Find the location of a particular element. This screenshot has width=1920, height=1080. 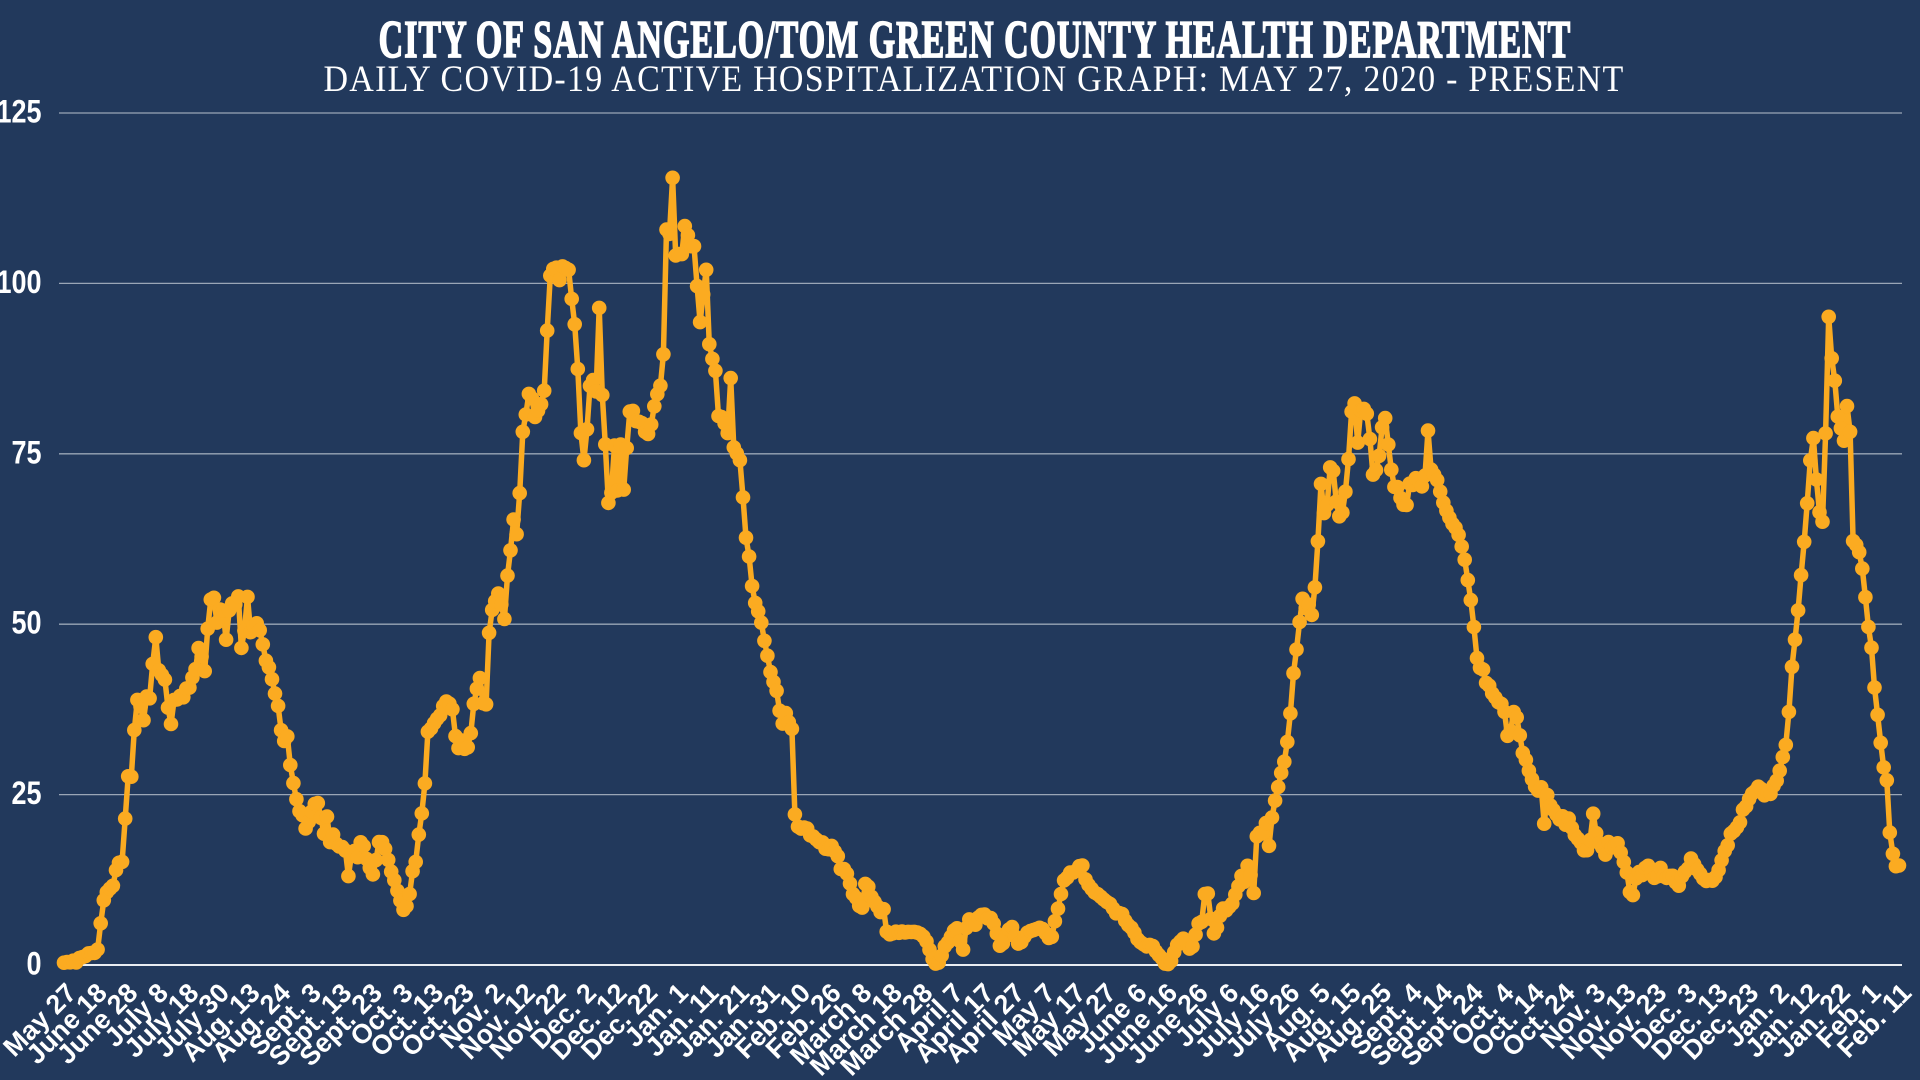

svg-text: 100 is located at coordinates (21, 283).